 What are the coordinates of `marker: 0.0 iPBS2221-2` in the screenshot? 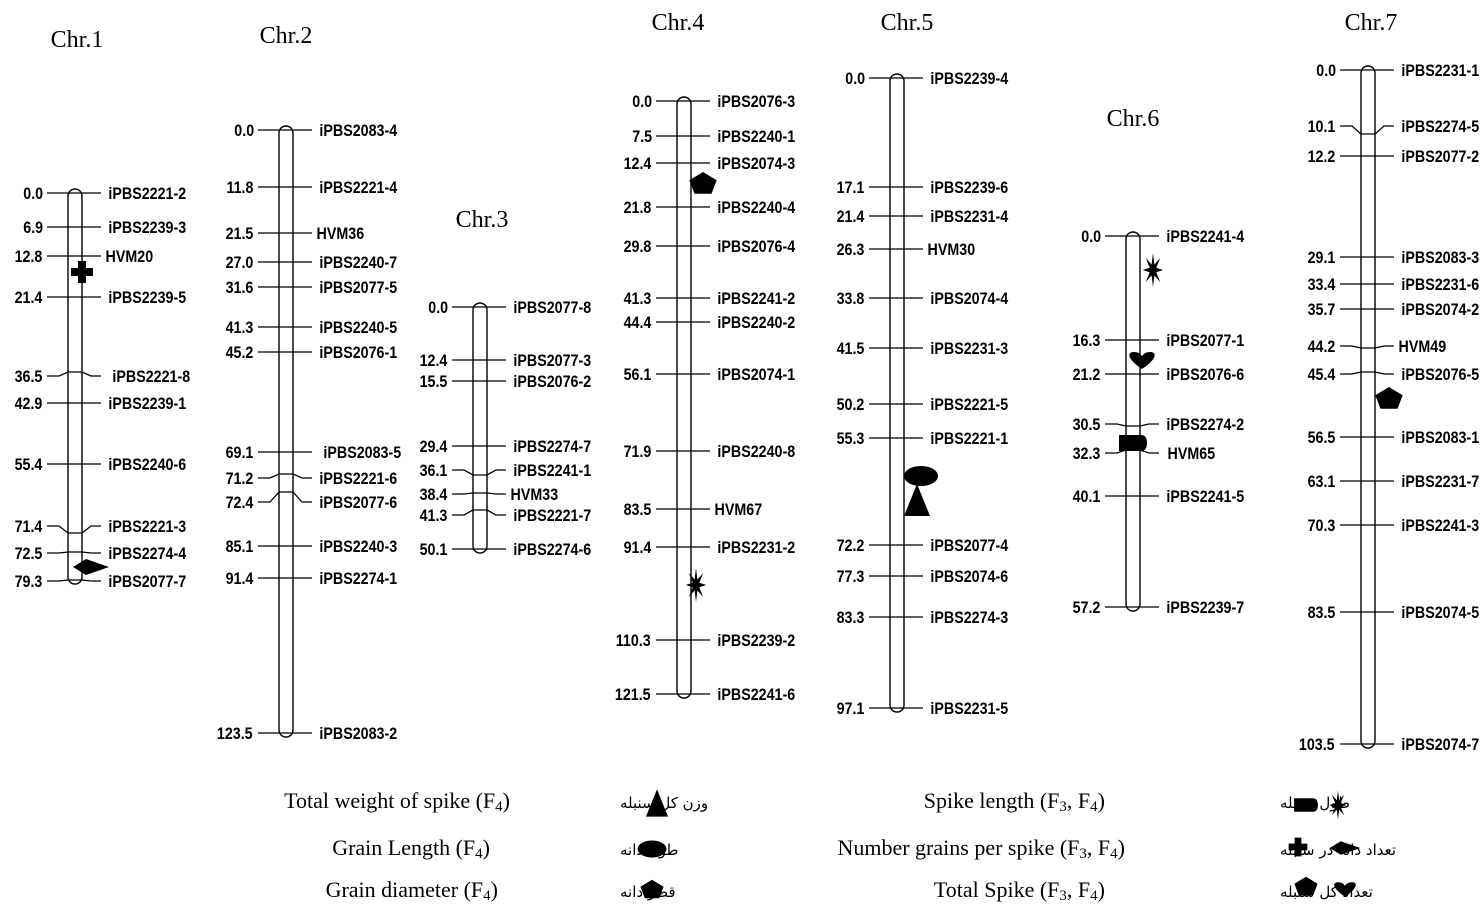 It's located at (104, 194).